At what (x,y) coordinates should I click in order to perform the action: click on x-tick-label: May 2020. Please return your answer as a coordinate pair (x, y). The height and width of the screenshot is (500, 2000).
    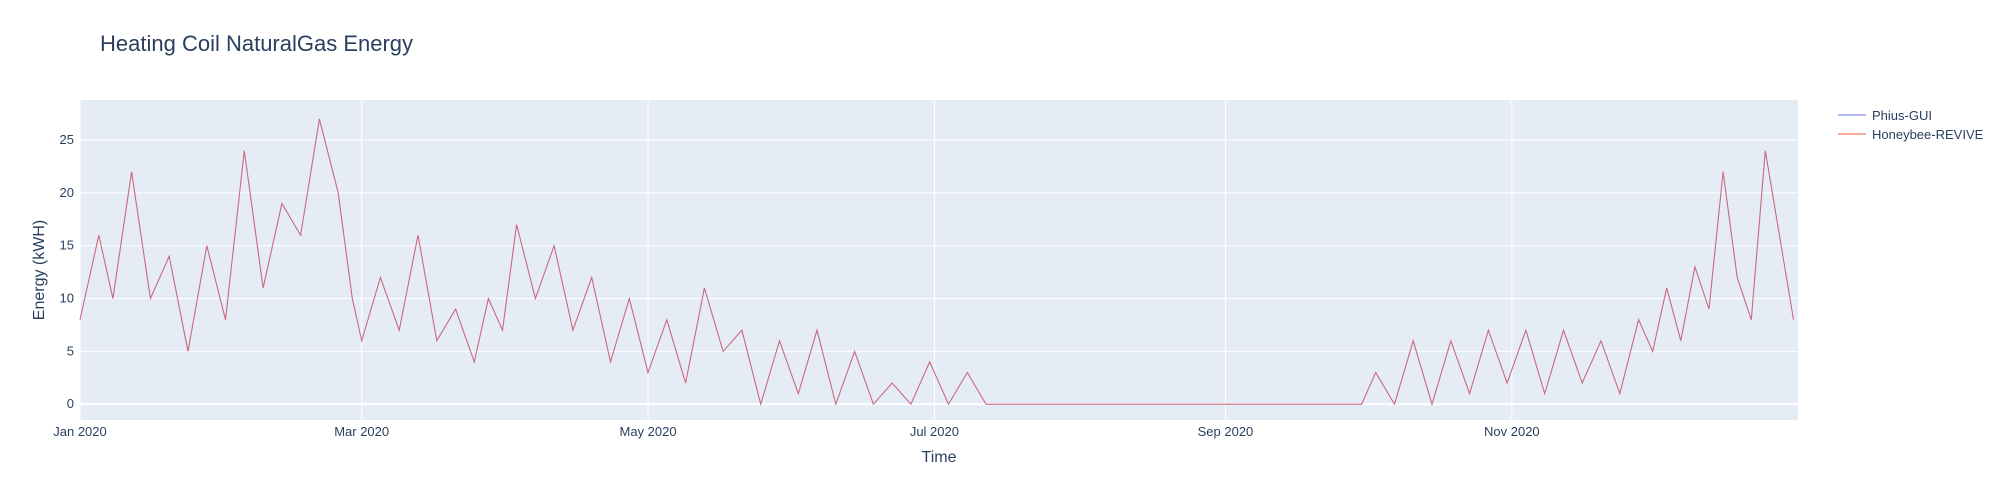
    Looking at the image, I should click on (647, 431).